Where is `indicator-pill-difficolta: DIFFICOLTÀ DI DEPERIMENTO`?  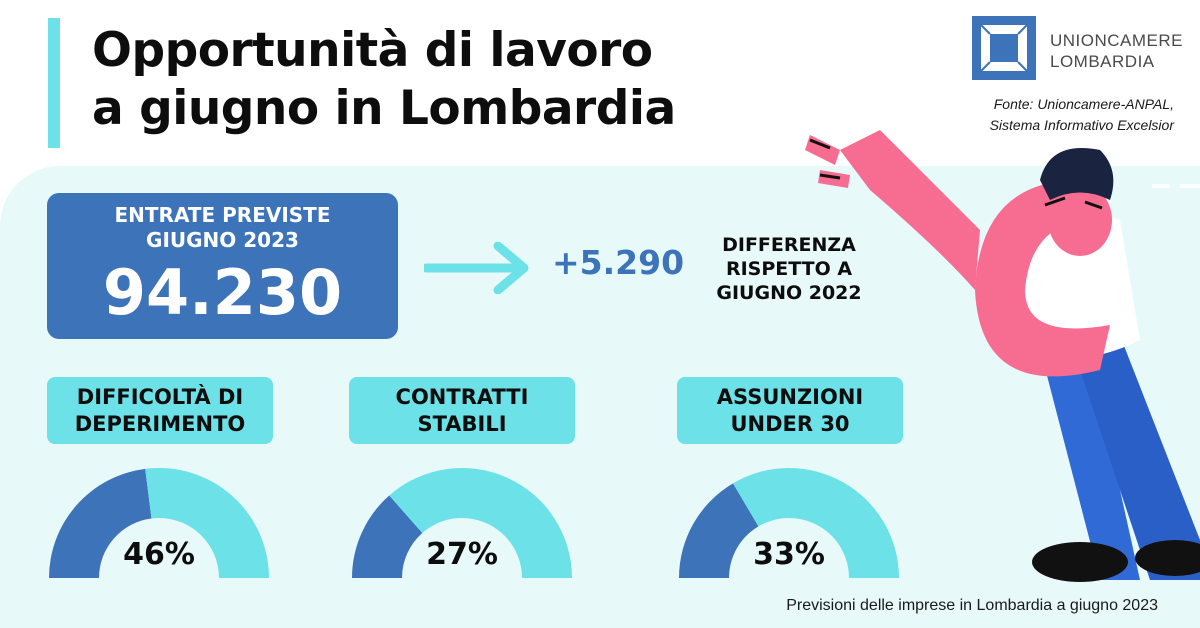 indicator-pill-difficolta: DIFFICOLTÀ DI DEPERIMENTO is located at coordinates (160, 410).